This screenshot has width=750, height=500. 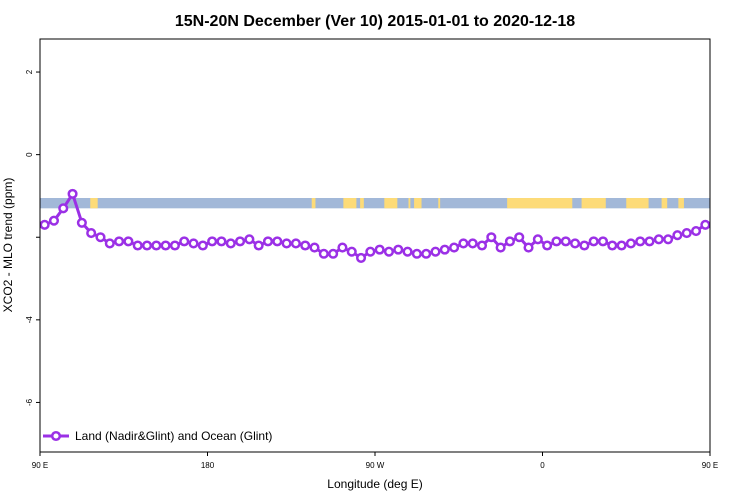 I want to click on land-ocean-band, so click(x=375, y=203).